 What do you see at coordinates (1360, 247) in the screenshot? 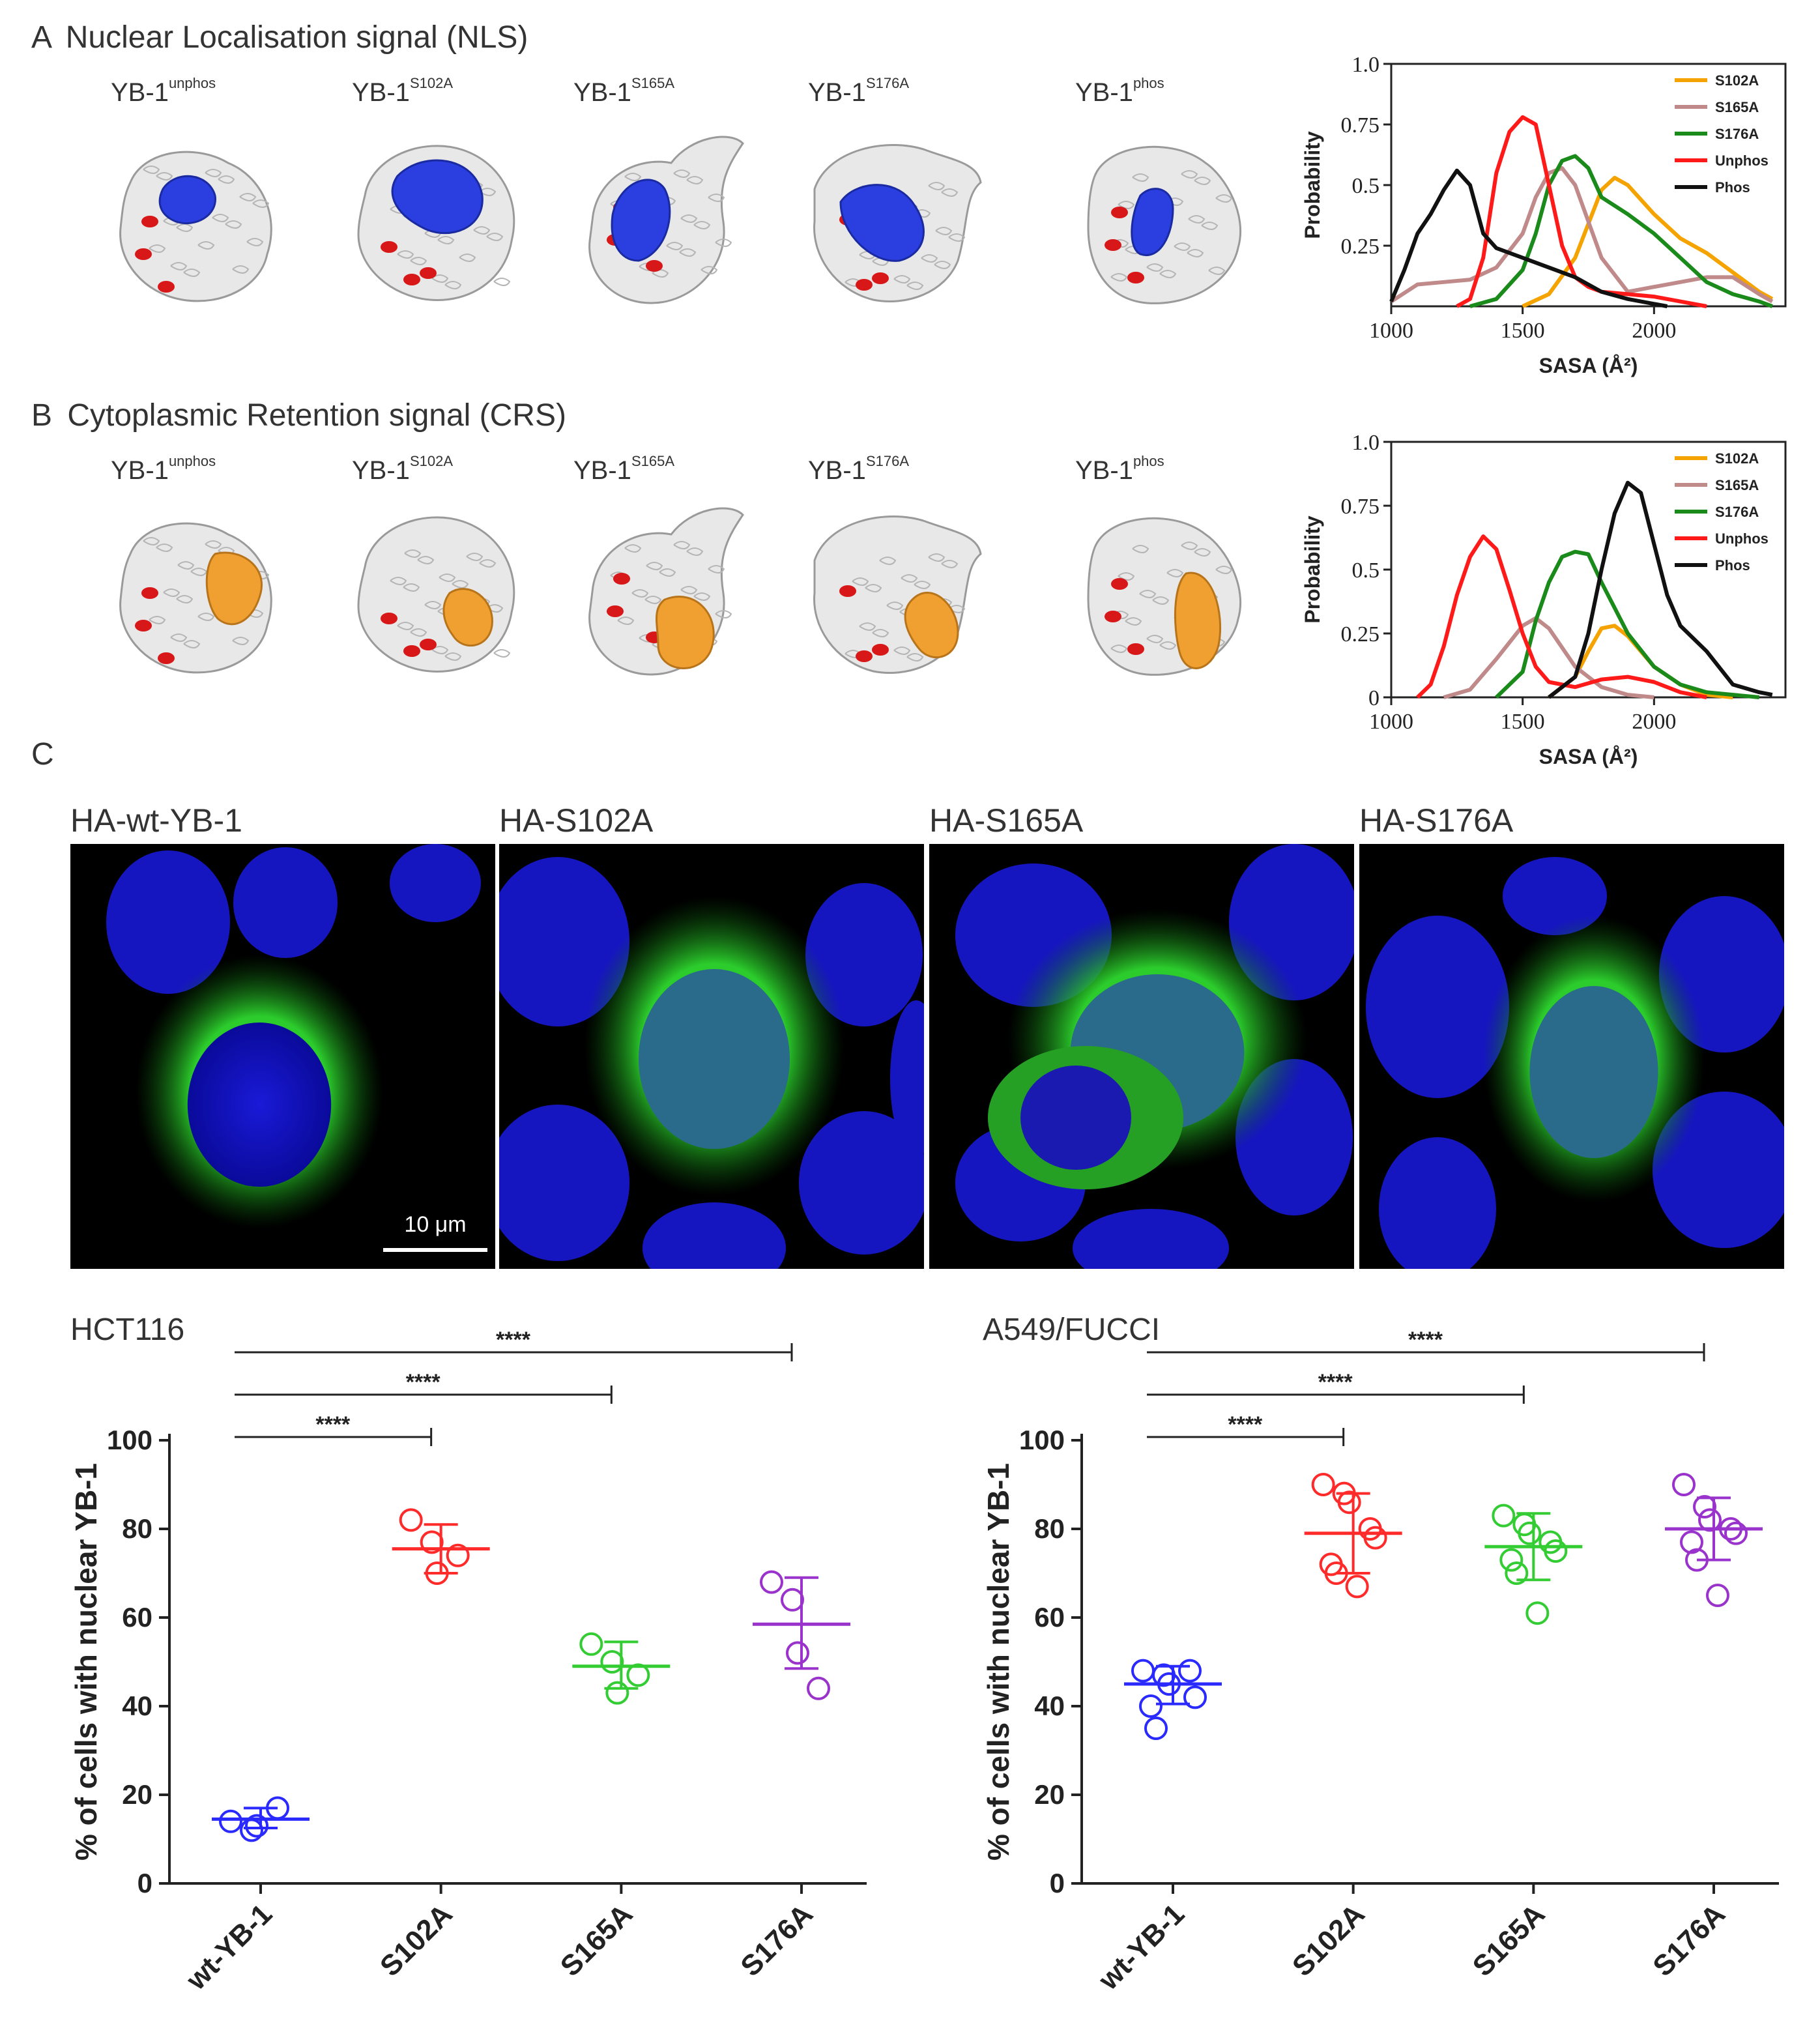
I see `y-tick-label: 0.25` at bounding box center [1360, 247].